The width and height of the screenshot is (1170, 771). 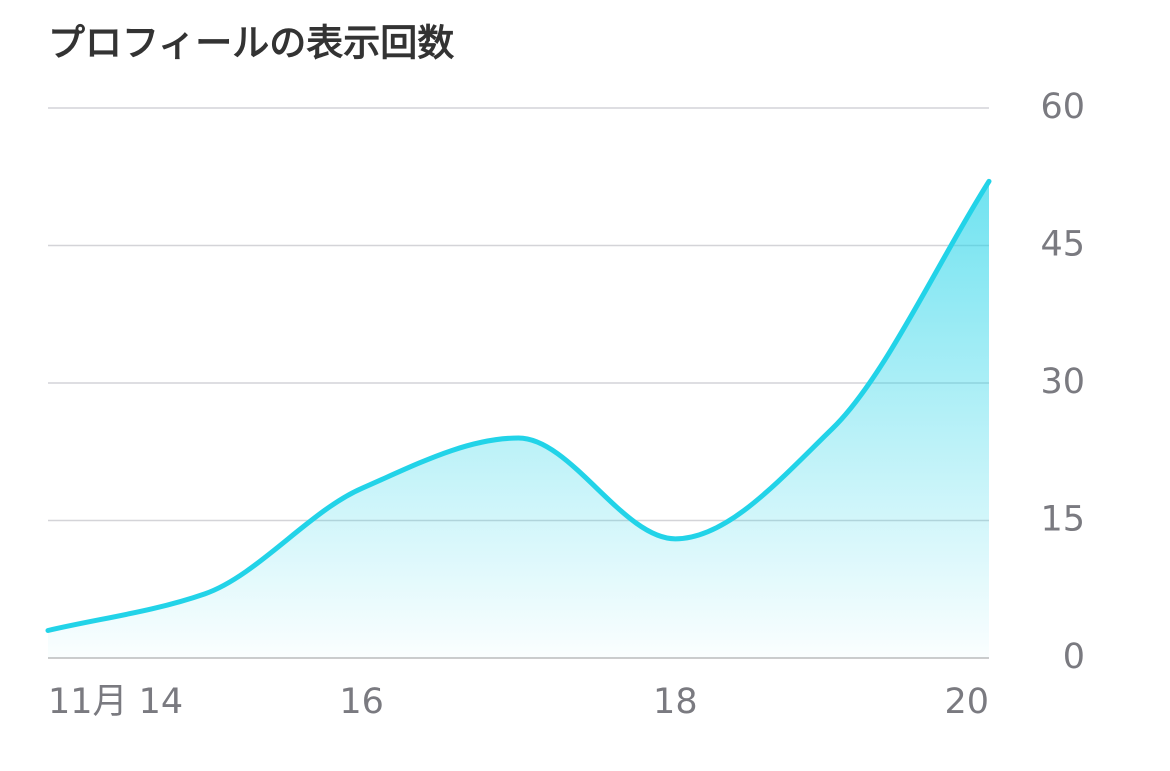 What do you see at coordinates (1062, 382) in the screenshot?
I see `y-tick-label: 30` at bounding box center [1062, 382].